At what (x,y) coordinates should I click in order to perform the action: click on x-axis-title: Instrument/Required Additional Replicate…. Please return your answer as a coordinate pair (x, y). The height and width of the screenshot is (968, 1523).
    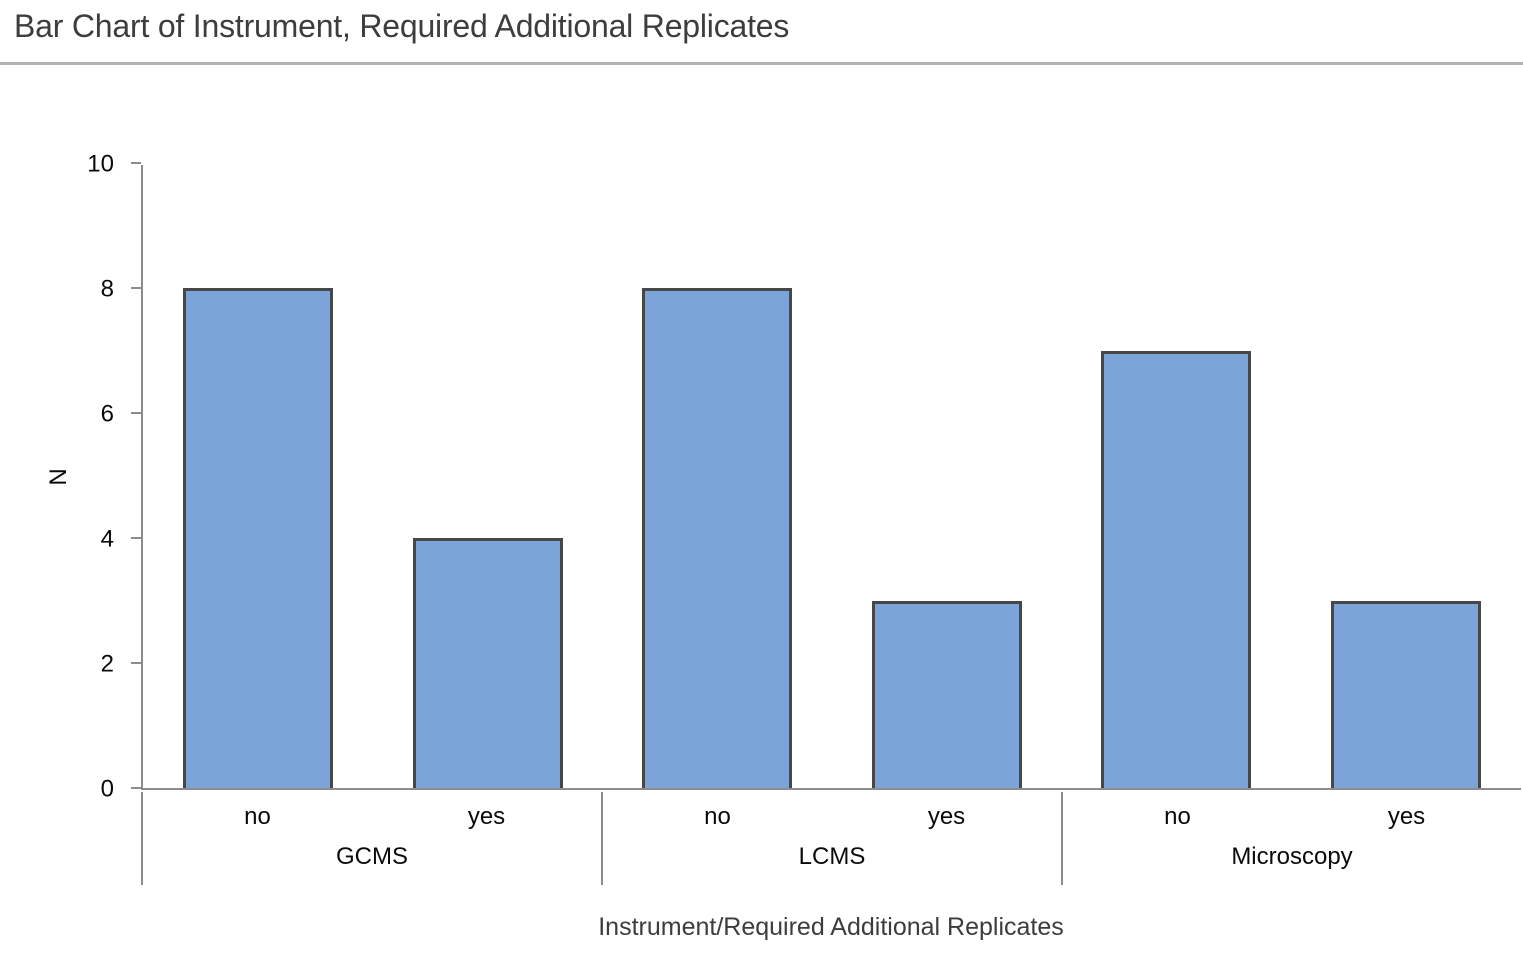
    Looking at the image, I should click on (831, 927).